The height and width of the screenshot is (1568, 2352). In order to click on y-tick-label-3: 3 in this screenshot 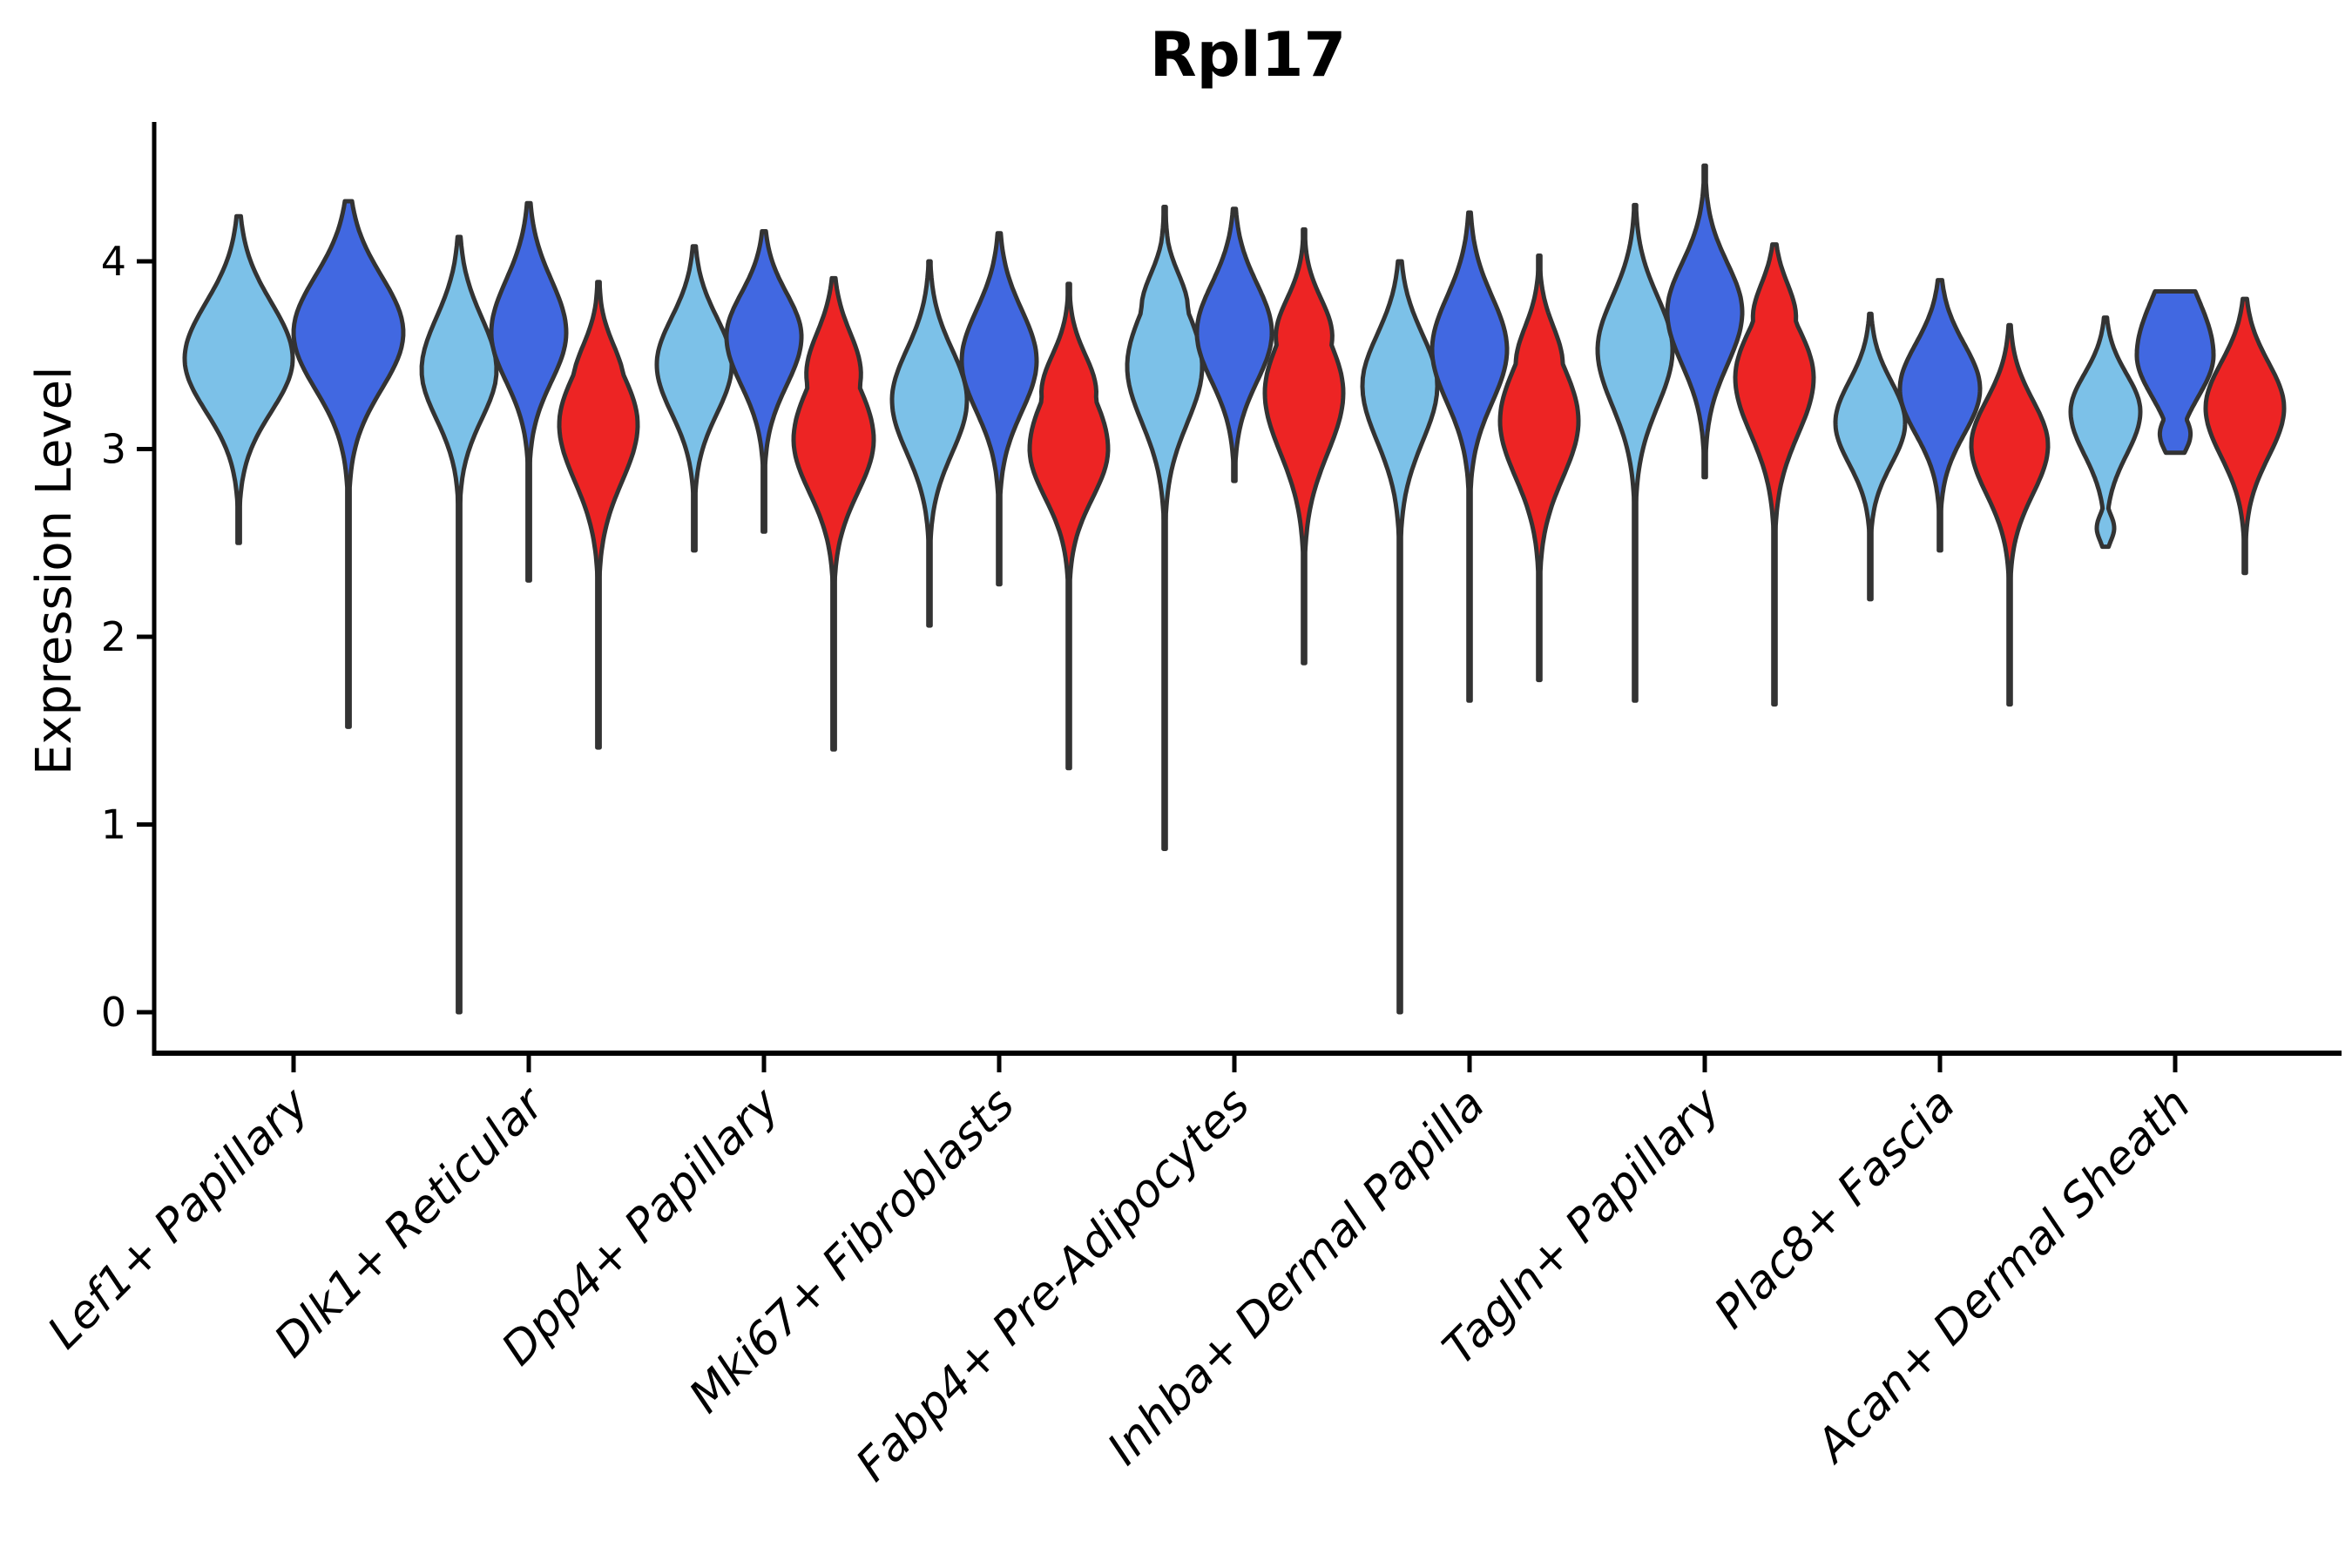, I will do `click(114, 450)`.